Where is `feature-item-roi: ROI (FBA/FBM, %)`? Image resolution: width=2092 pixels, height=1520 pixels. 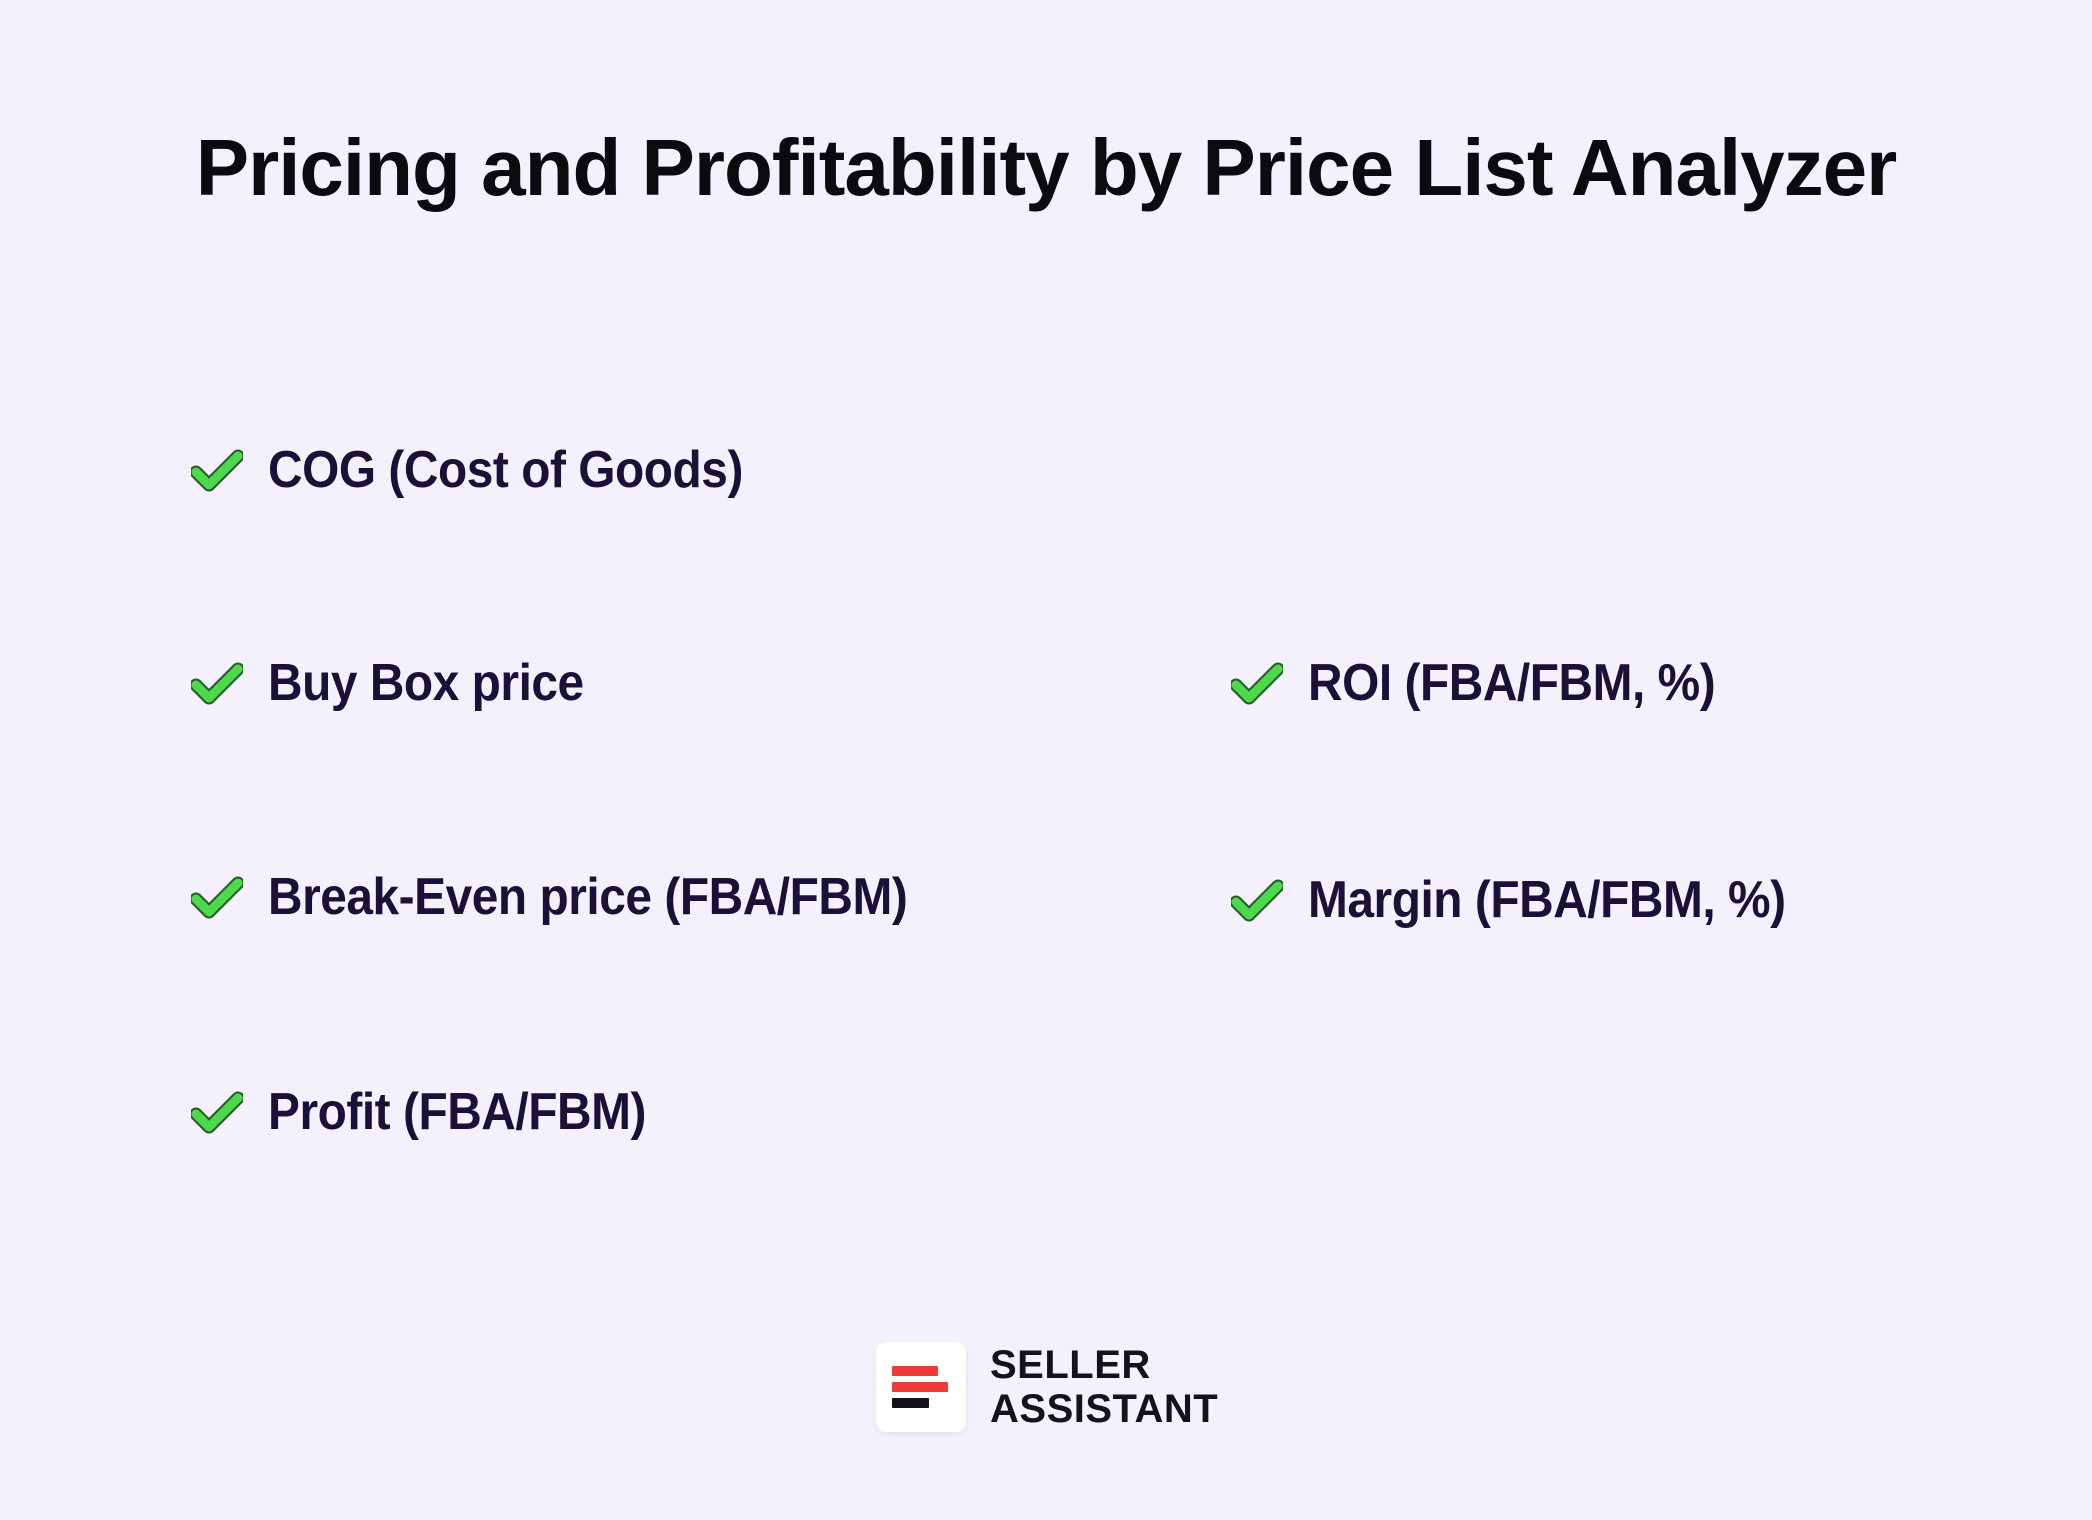
feature-item-roi: ROI (FBA/FBM, %) is located at coordinates (1491, 683).